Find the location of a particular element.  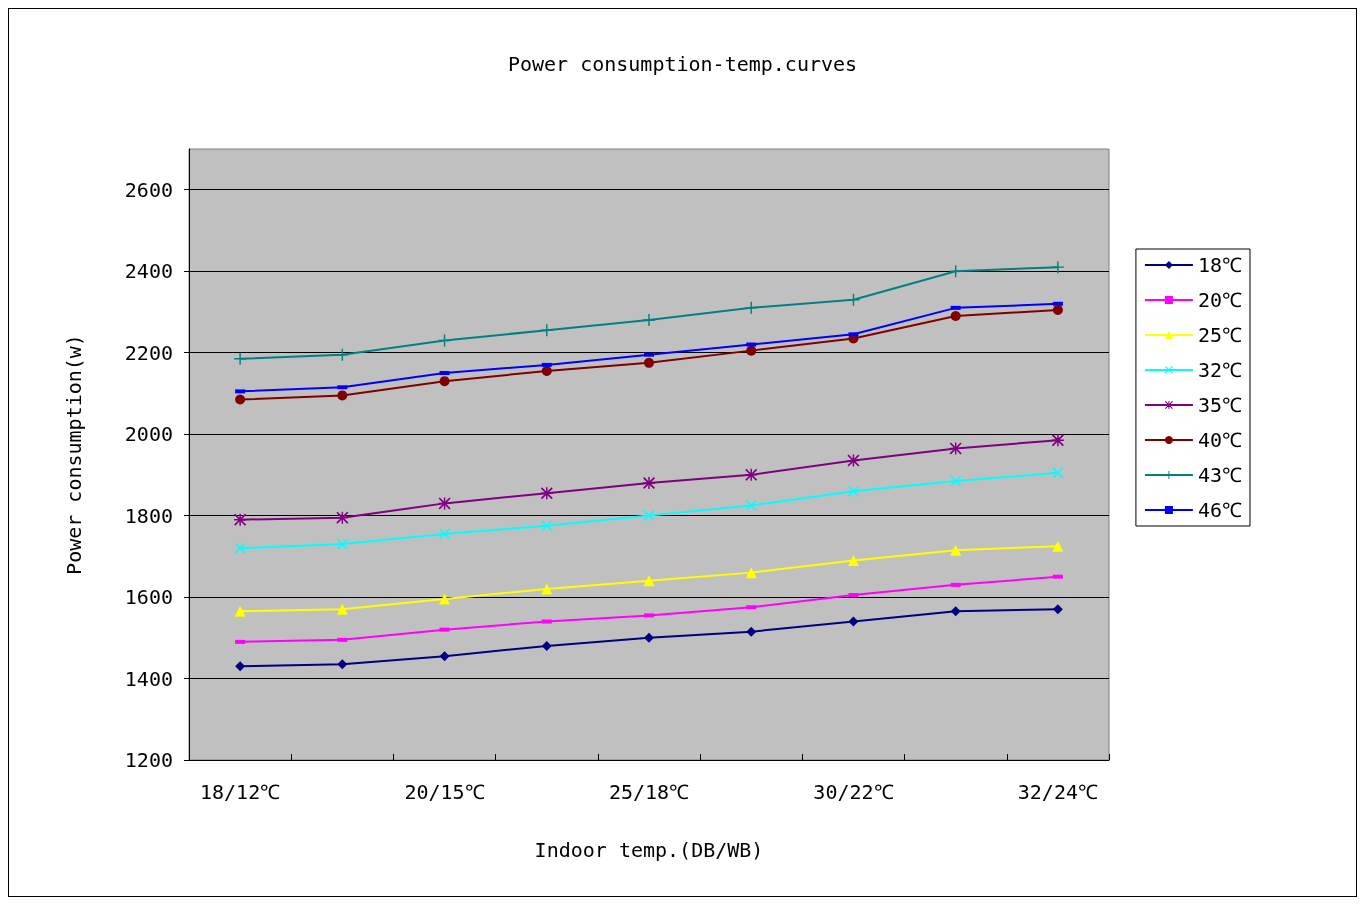

y-tick-label: 2400 is located at coordinates (148, 271).